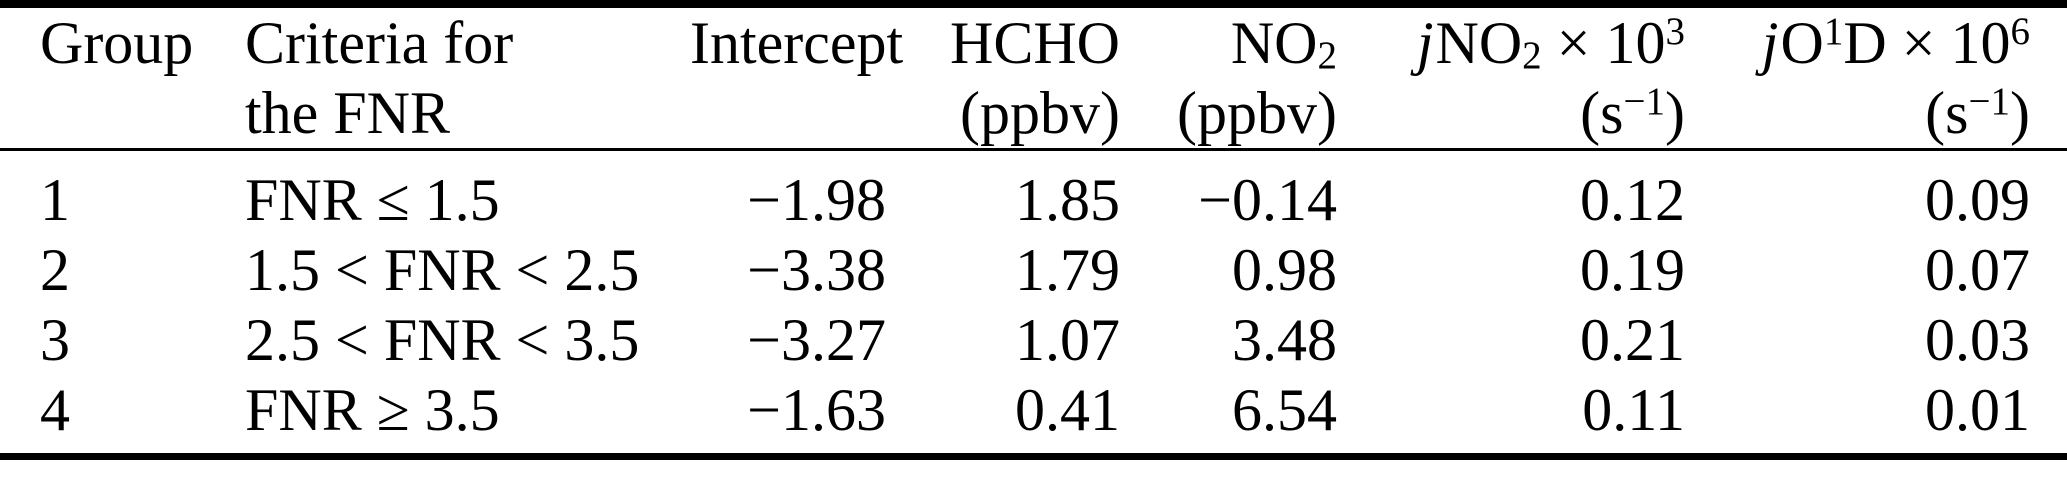 Image resolution: width=2067 pixels, height=488 pixels. I want to click on cell-jno2: 0.12, so click(1632, 200).